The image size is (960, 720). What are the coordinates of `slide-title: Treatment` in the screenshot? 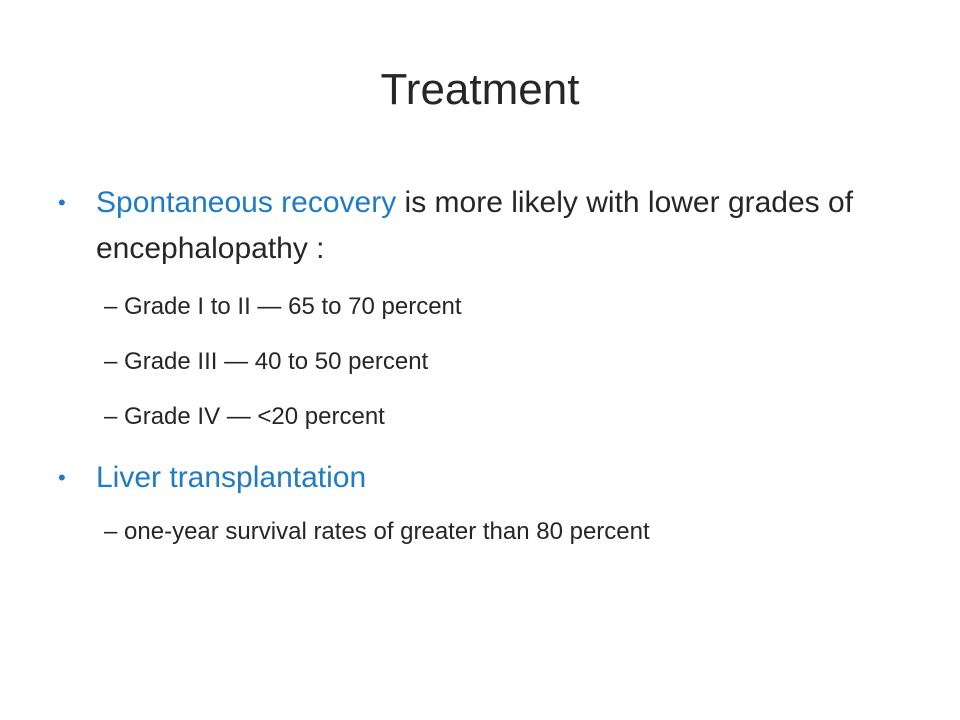 It's located at (480, 89).